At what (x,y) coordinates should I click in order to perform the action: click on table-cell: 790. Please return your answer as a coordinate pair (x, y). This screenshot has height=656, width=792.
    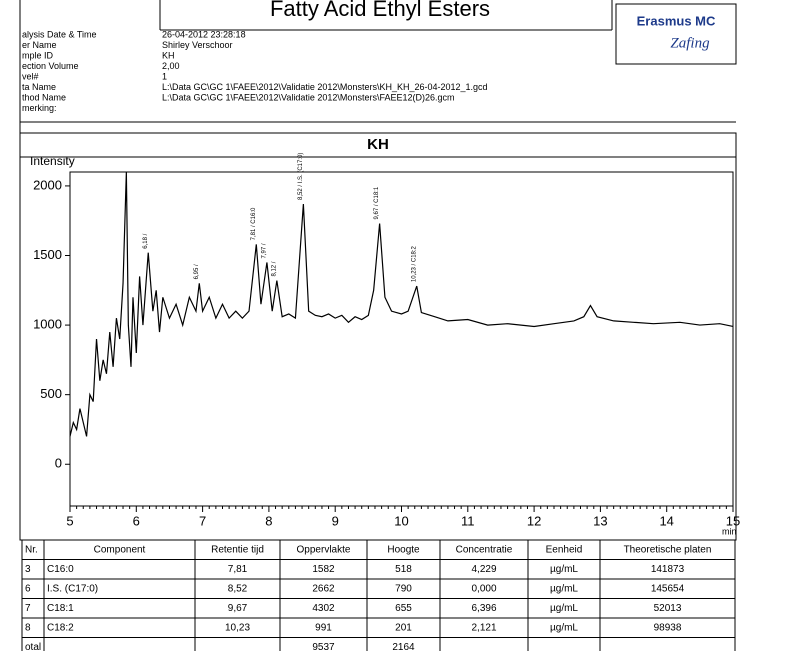
    Looking at the image, I should click on (403, 588).